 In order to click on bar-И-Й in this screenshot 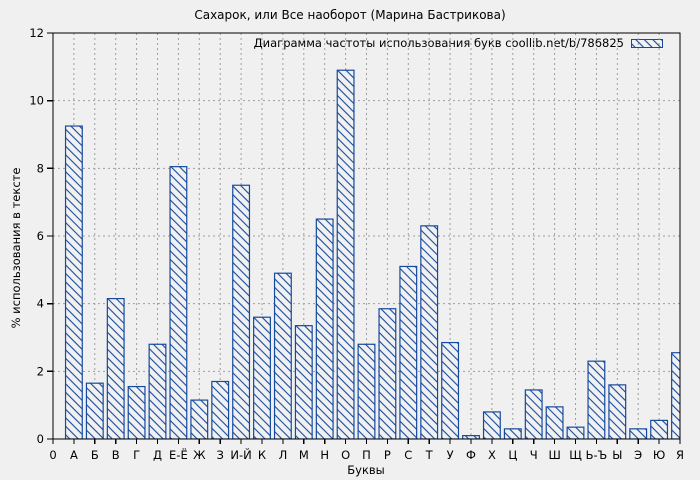, I will do `click(241, 311)`.